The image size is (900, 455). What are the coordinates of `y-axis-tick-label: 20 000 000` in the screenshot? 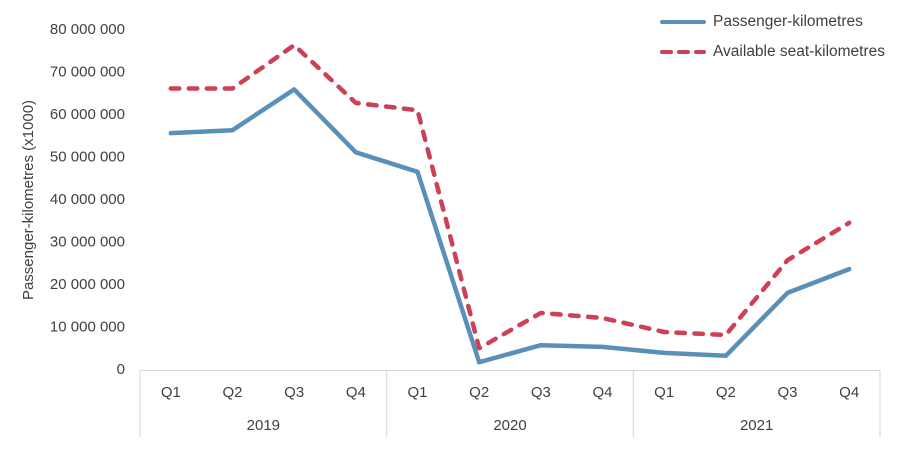 It's located at (87, 284).